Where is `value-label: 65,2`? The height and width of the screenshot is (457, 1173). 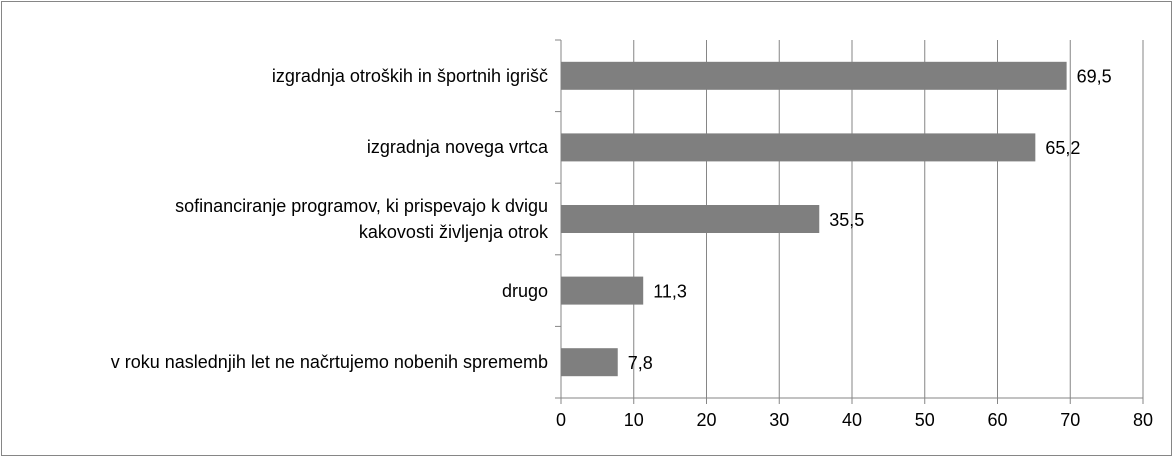
value-label: 65,2 is located at coordinates (1062, 148).